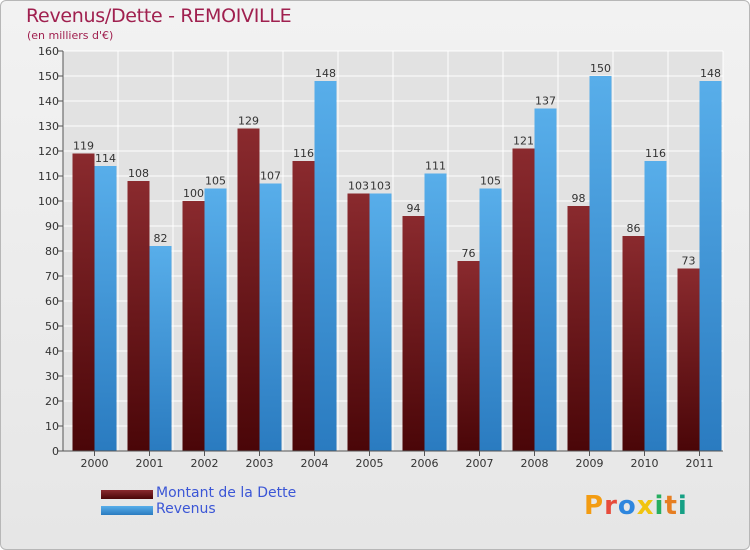 This screenshot has height=550, width=750. Describe the element at coordinates (303, 153) in the screenshot. I see `data-label-dette: 116` at that location.